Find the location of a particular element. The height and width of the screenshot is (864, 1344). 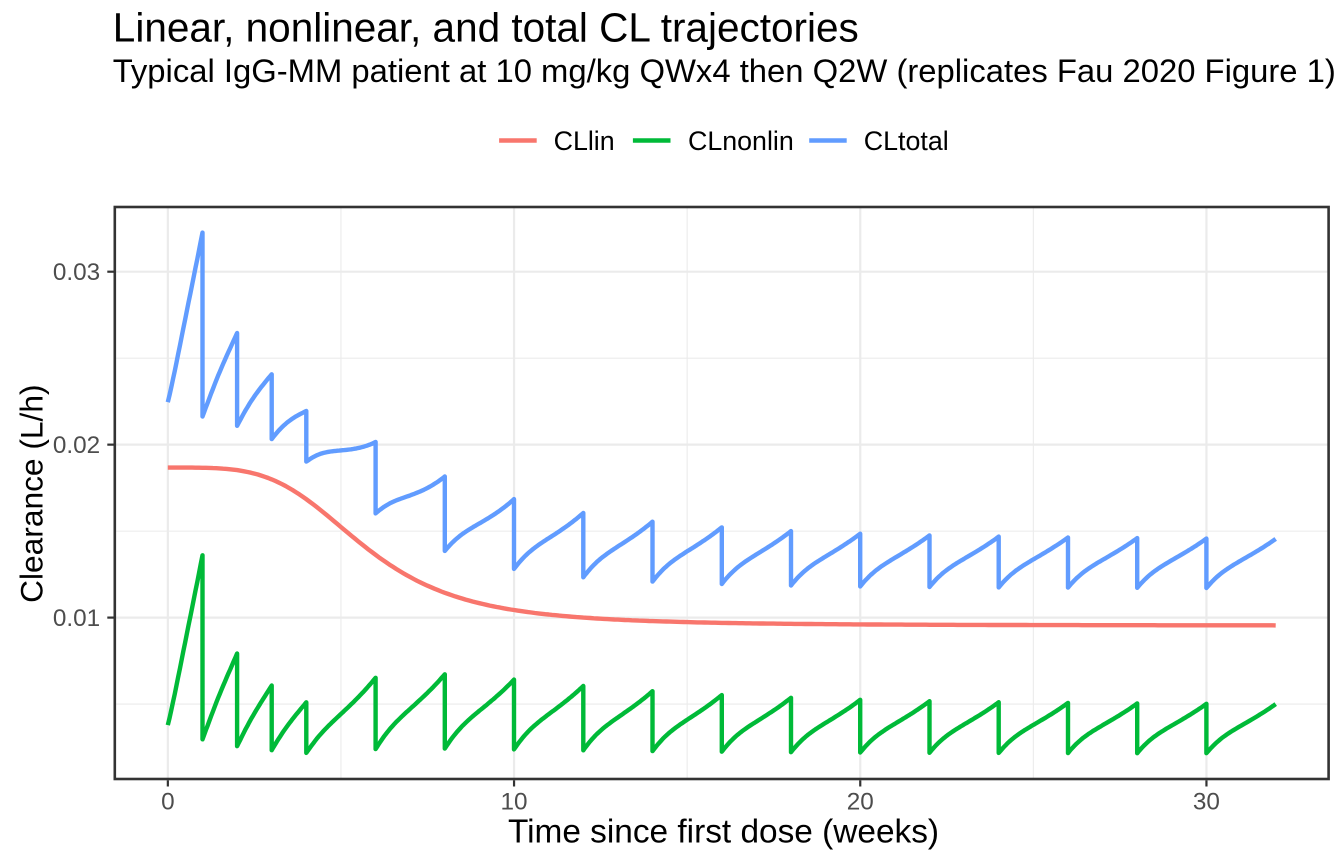

svg-text: 0.02 is located at coordinates (76, 445).